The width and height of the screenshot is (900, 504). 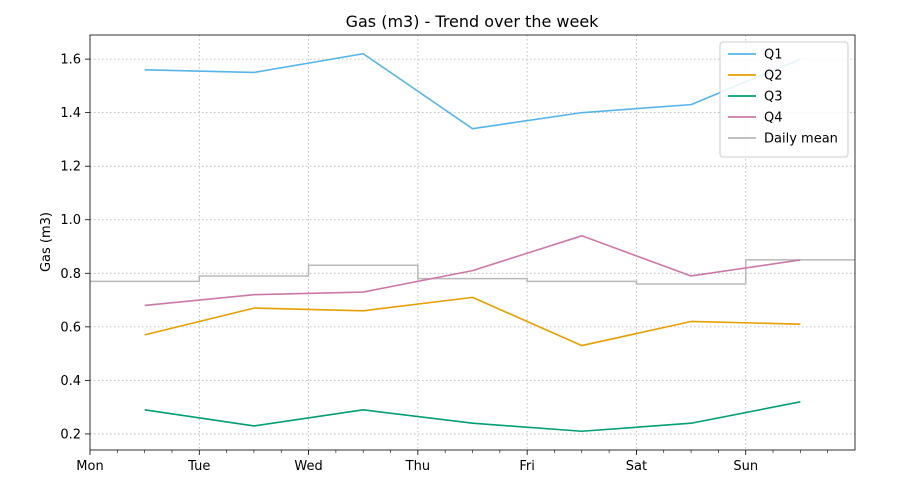 I want to click on y-tick-label: 0.2, so click(x=70, y=434).